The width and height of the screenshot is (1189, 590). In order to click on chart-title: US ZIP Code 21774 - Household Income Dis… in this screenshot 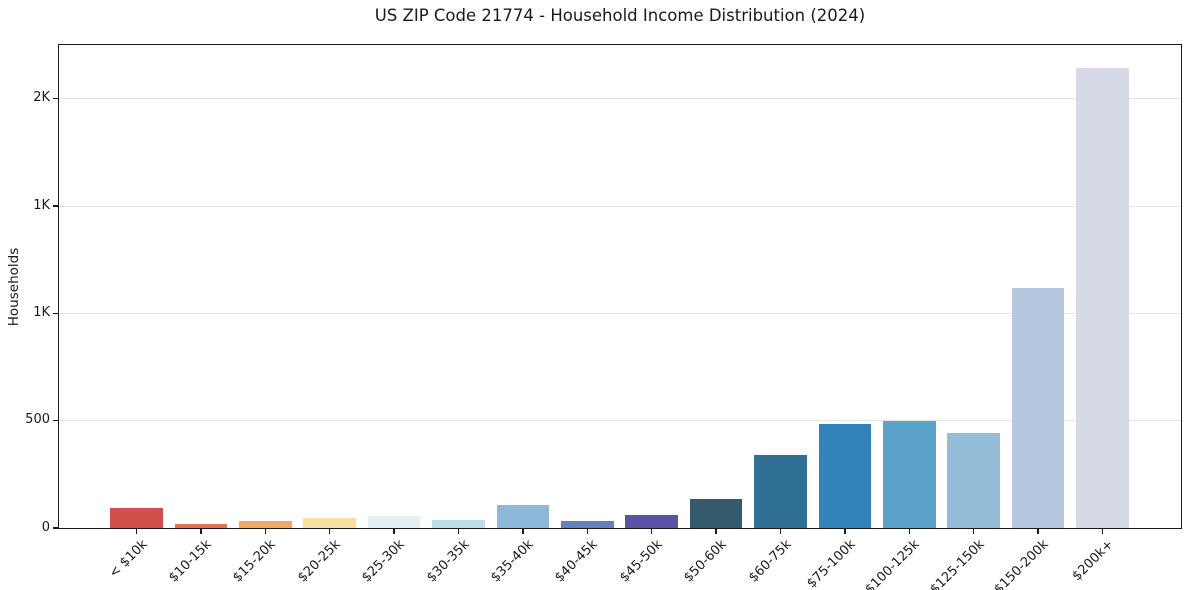, I will do `click(620, 15)`.